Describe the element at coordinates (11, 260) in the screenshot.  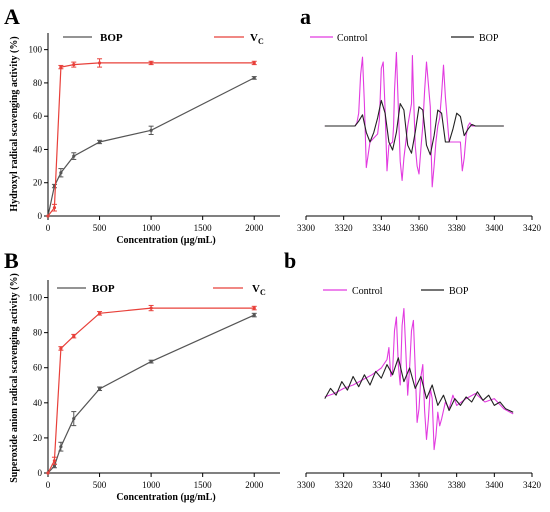
I see `panel-letter-B: B` at that location.